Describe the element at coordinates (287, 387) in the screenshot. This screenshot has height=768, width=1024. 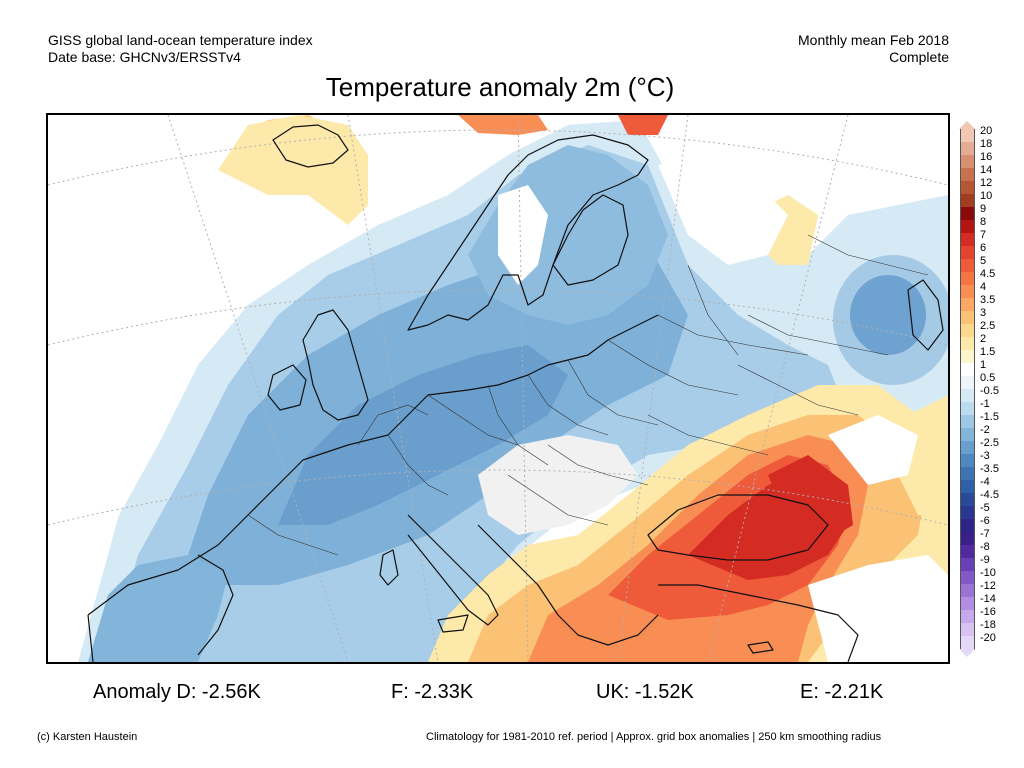
I see `ireland-coast` at that location.